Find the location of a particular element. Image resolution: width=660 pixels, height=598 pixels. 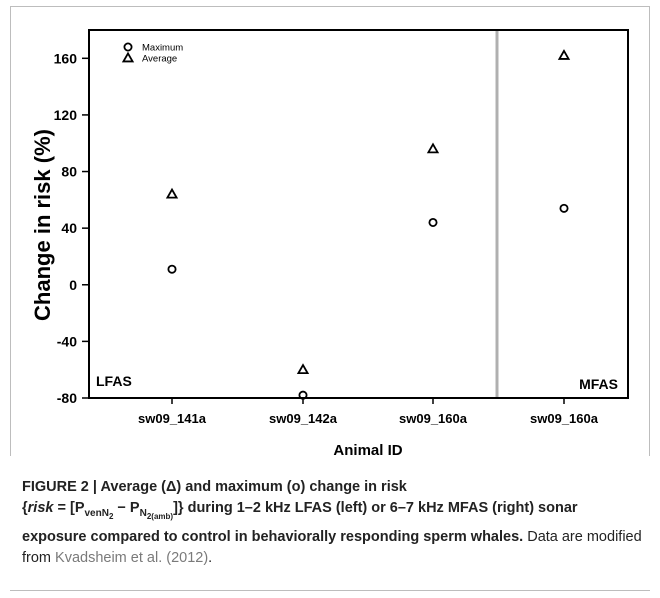

caption-bottom-rule is located at coordinates (330, 590).